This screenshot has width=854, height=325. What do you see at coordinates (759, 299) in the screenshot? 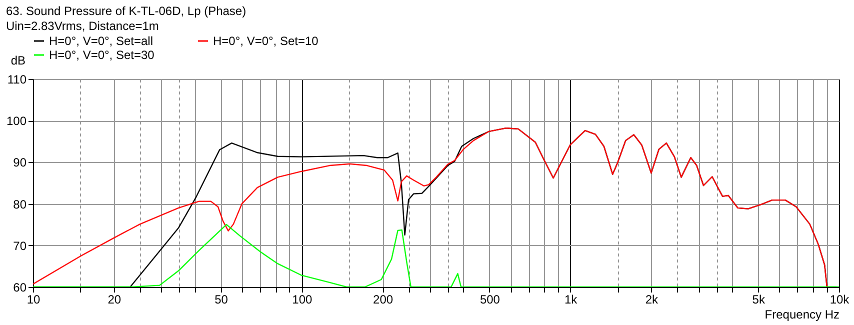
I see `x-tick-label: 5k` at bounding box center [759, 299].